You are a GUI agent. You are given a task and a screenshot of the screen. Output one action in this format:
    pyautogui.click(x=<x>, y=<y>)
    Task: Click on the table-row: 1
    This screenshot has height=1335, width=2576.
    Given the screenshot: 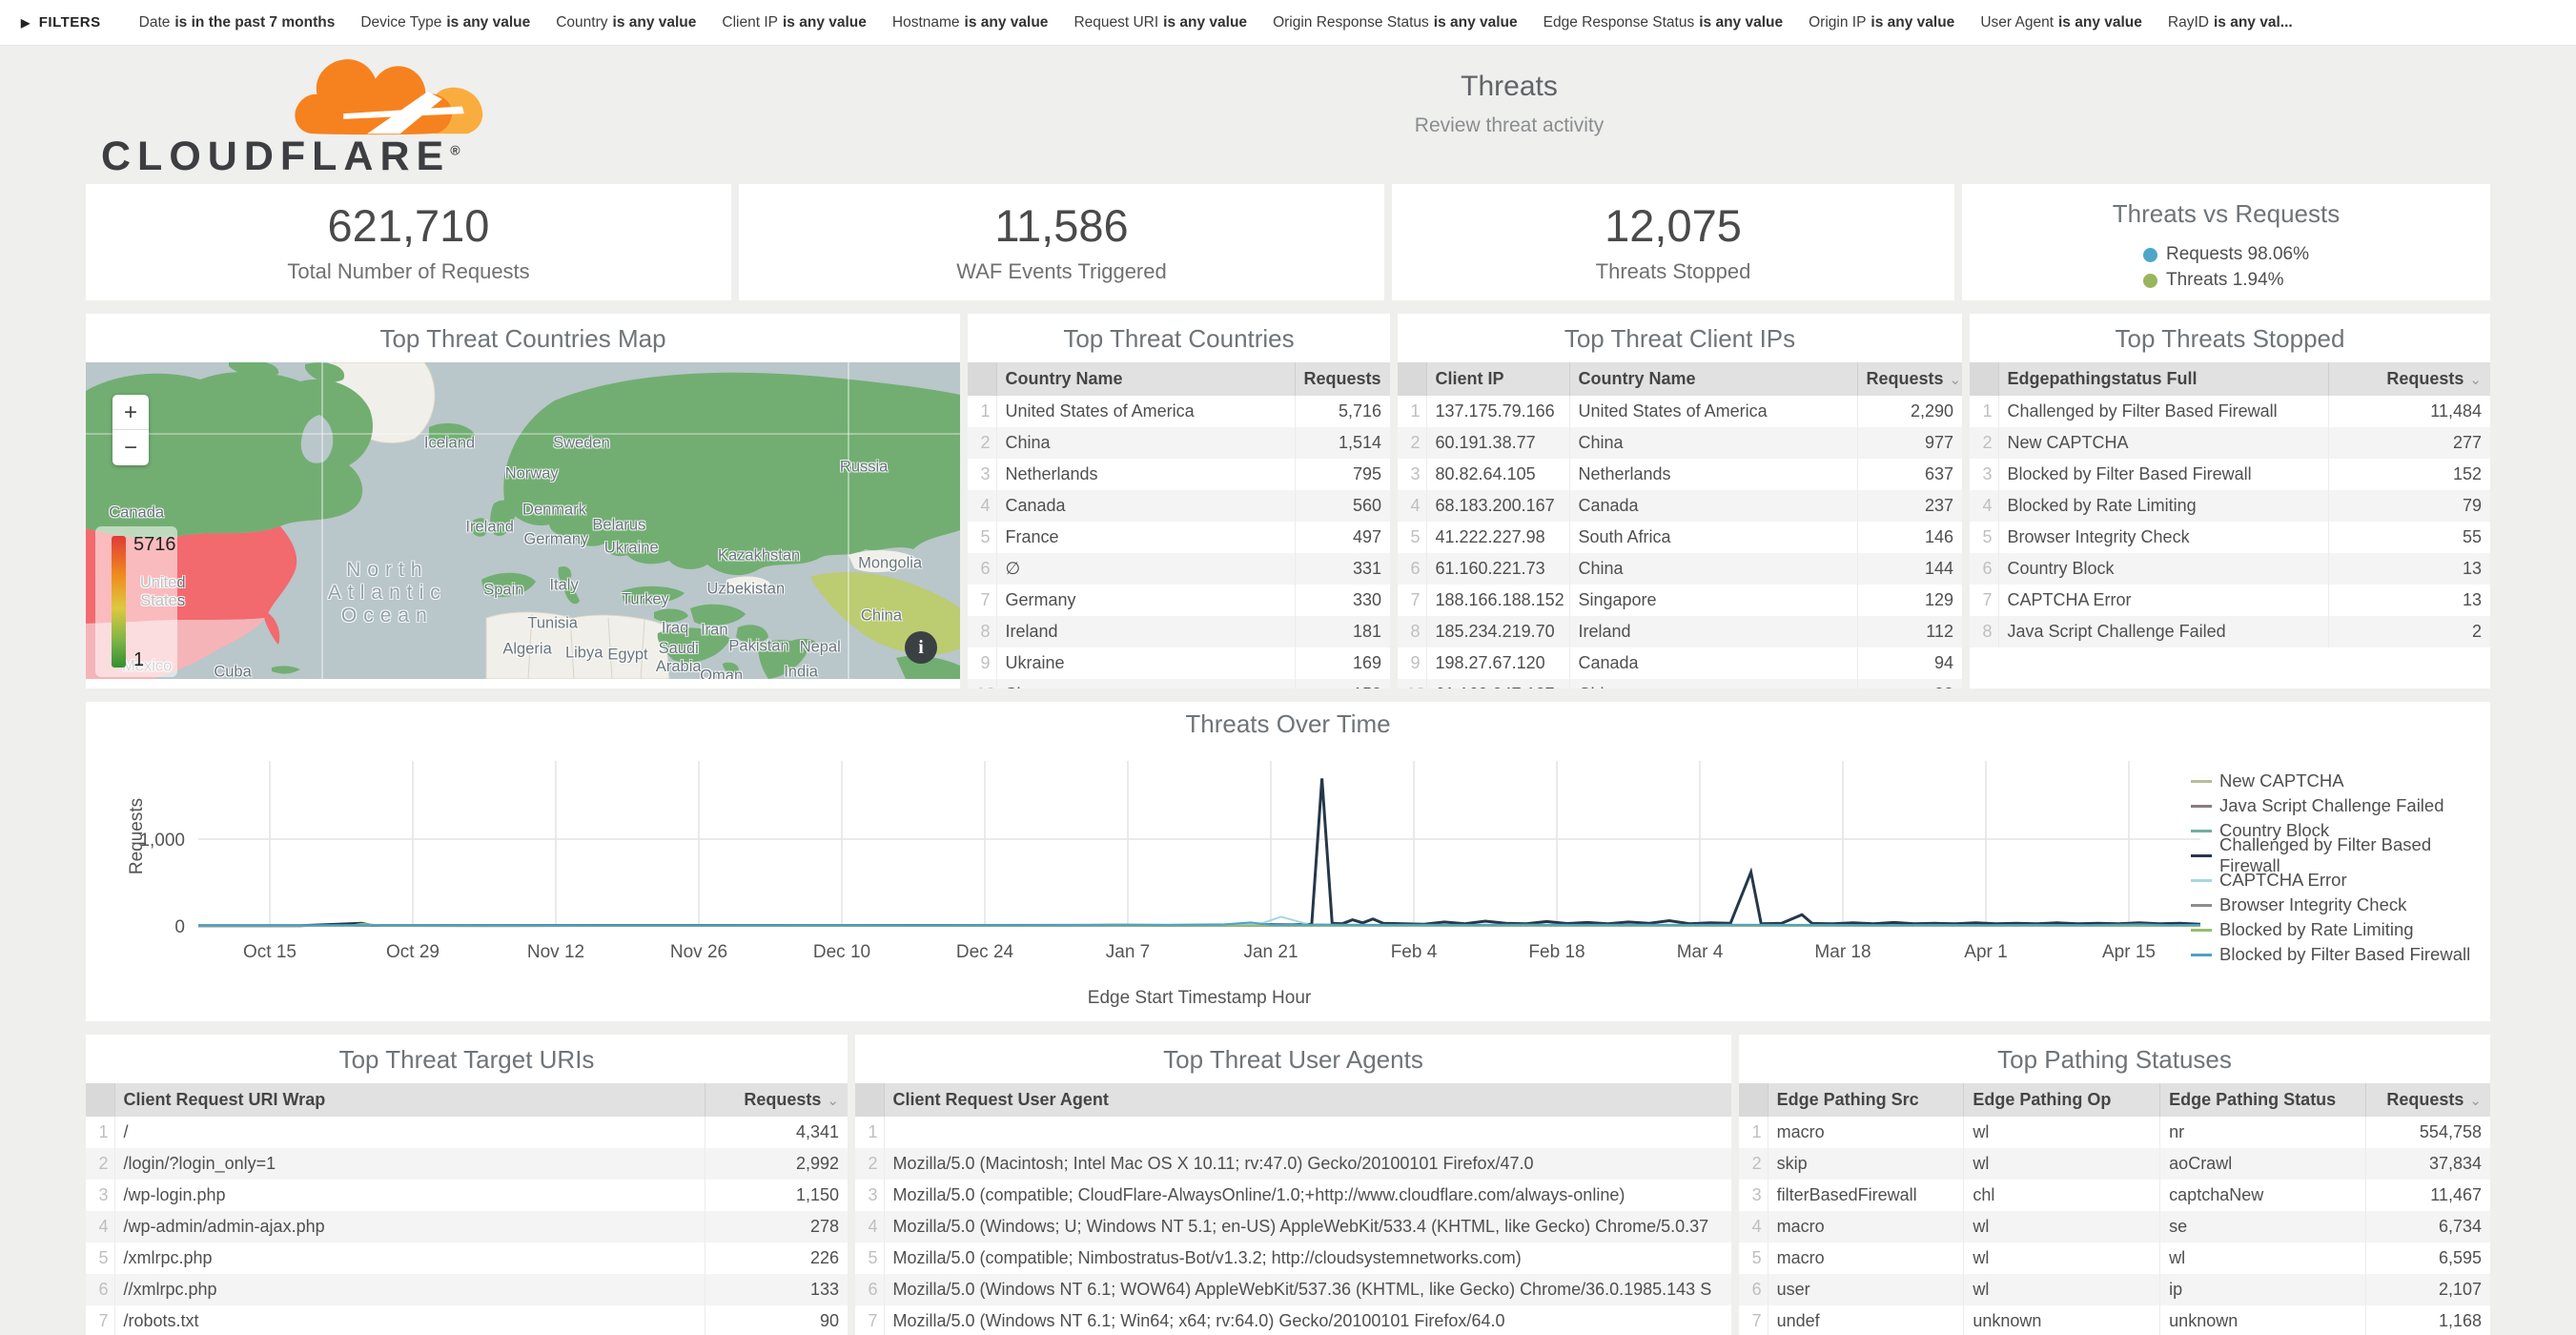 What is the action you would take?
    pyautogui.click(x=1293, y=1132)
    